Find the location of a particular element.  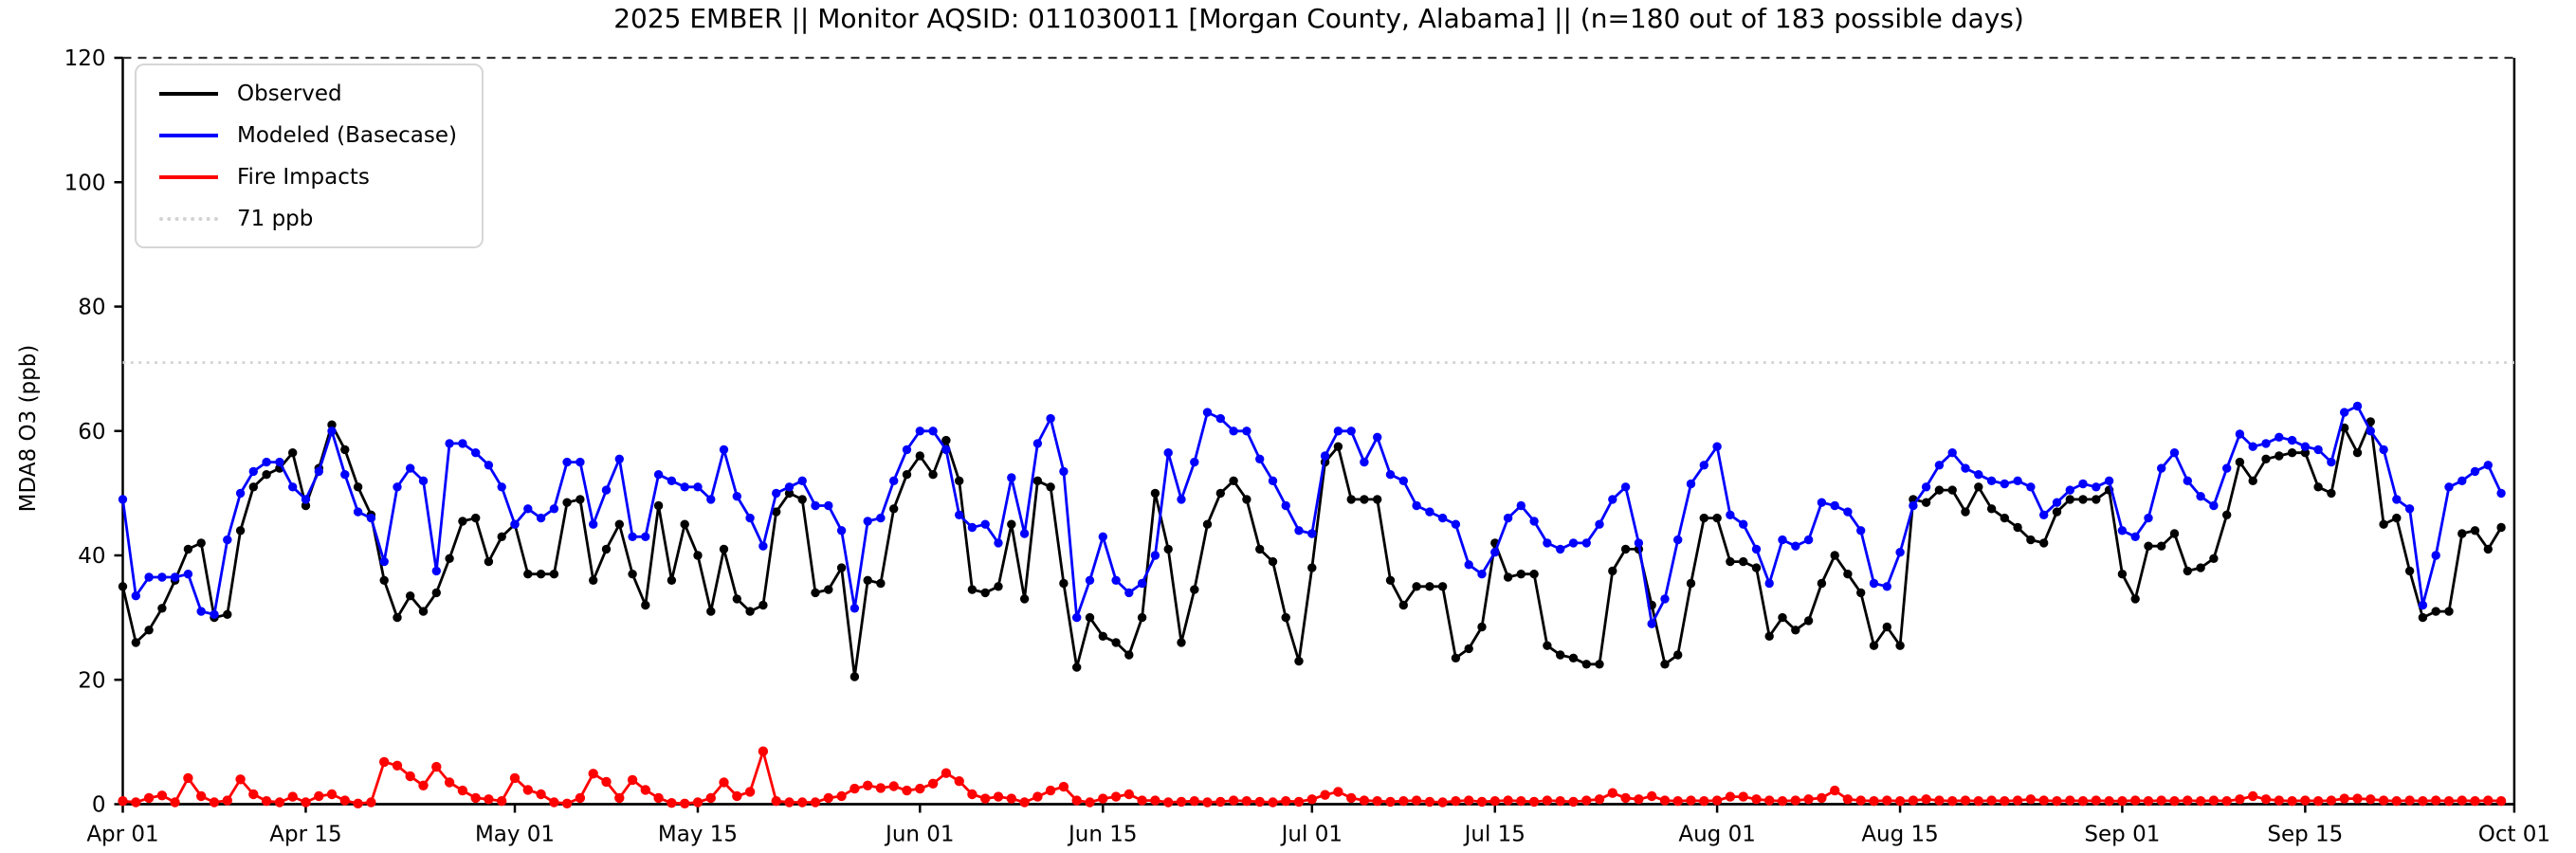

x-tick-label: Sep 15 is located at coordinates (2305, 835).